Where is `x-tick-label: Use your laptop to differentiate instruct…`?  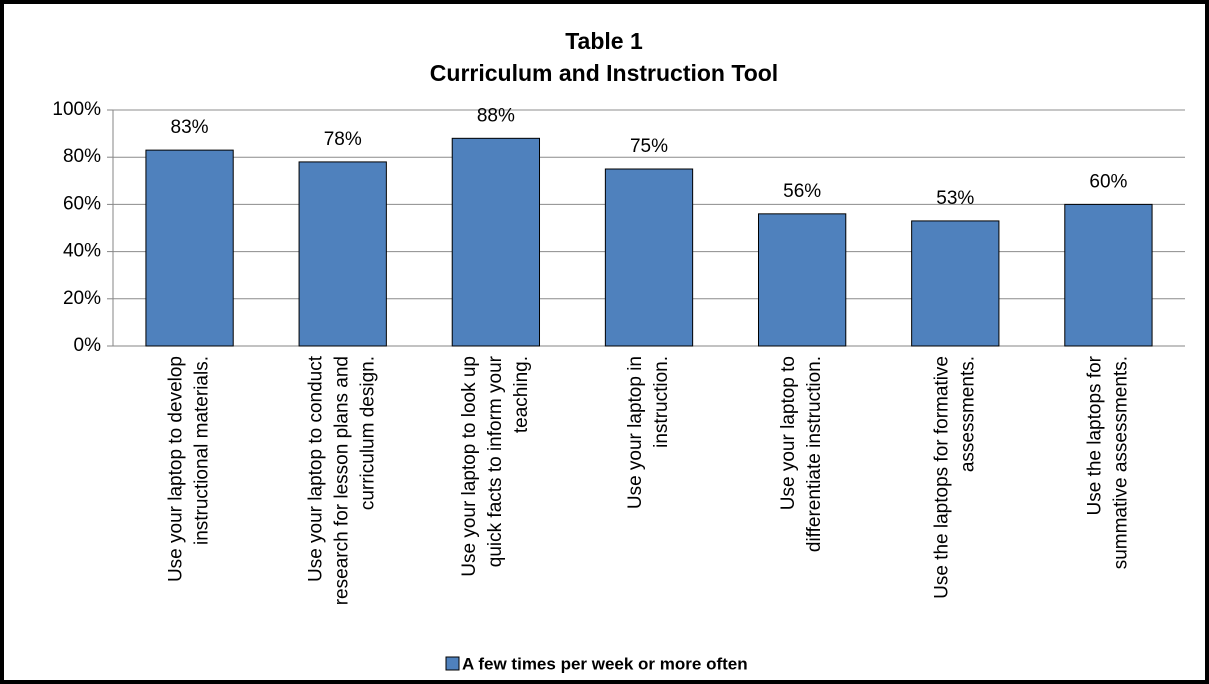 x-tick-label: Use your laptop to differentiate instruct… is located at coordinates (801, 454).